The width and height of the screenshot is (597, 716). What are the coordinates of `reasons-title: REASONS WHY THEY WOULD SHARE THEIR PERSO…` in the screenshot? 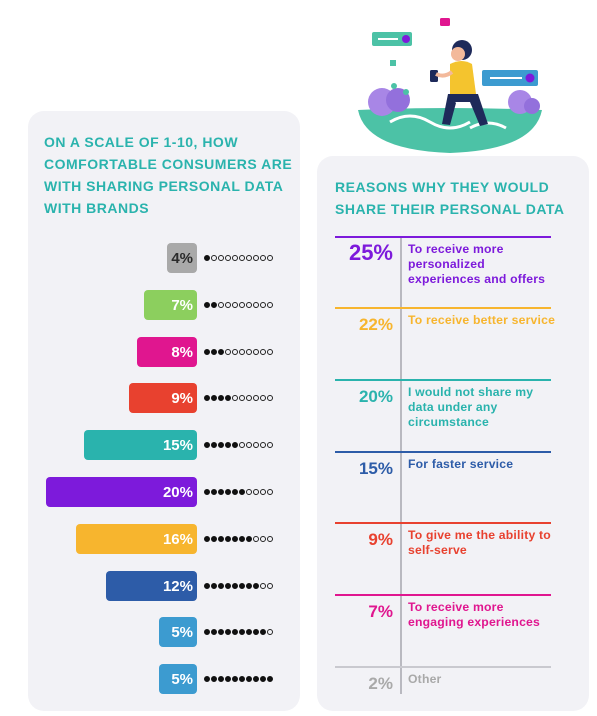 It's located at (450, 198).